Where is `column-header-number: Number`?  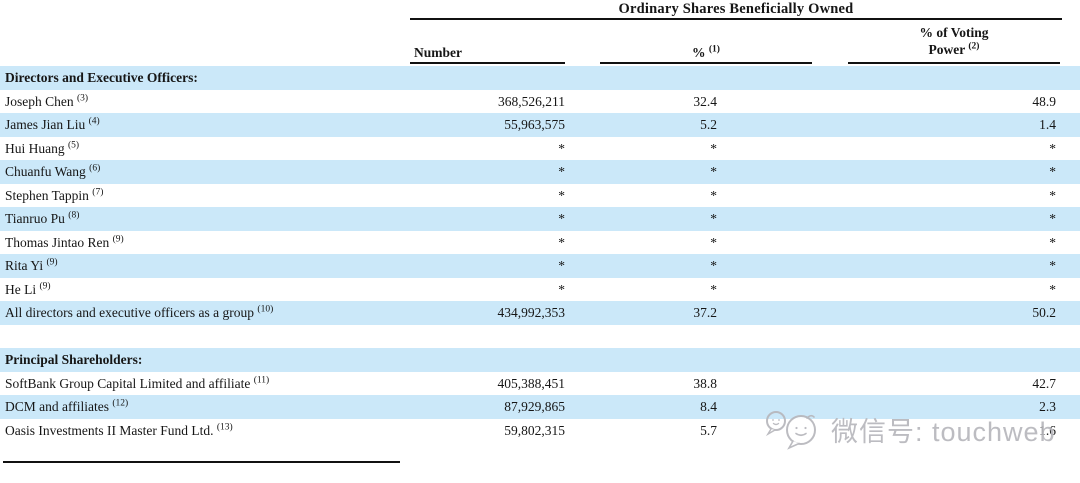 column-header-number: Number is located at coordinates (438, 52).